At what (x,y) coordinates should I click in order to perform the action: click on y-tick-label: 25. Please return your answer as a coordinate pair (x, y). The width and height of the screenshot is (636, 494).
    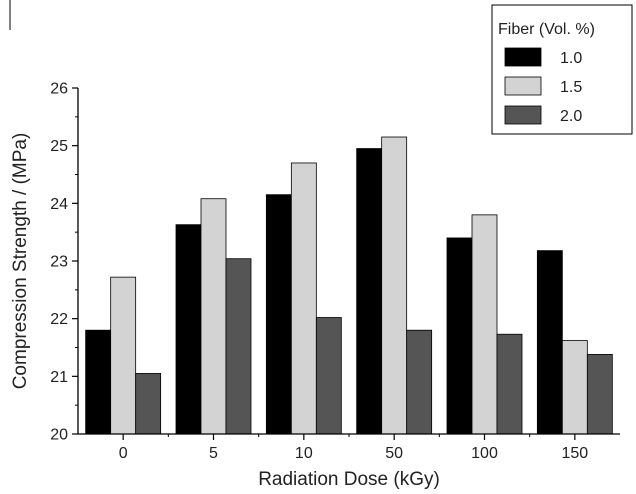
    Looking at the image, I should click on (59, 146).